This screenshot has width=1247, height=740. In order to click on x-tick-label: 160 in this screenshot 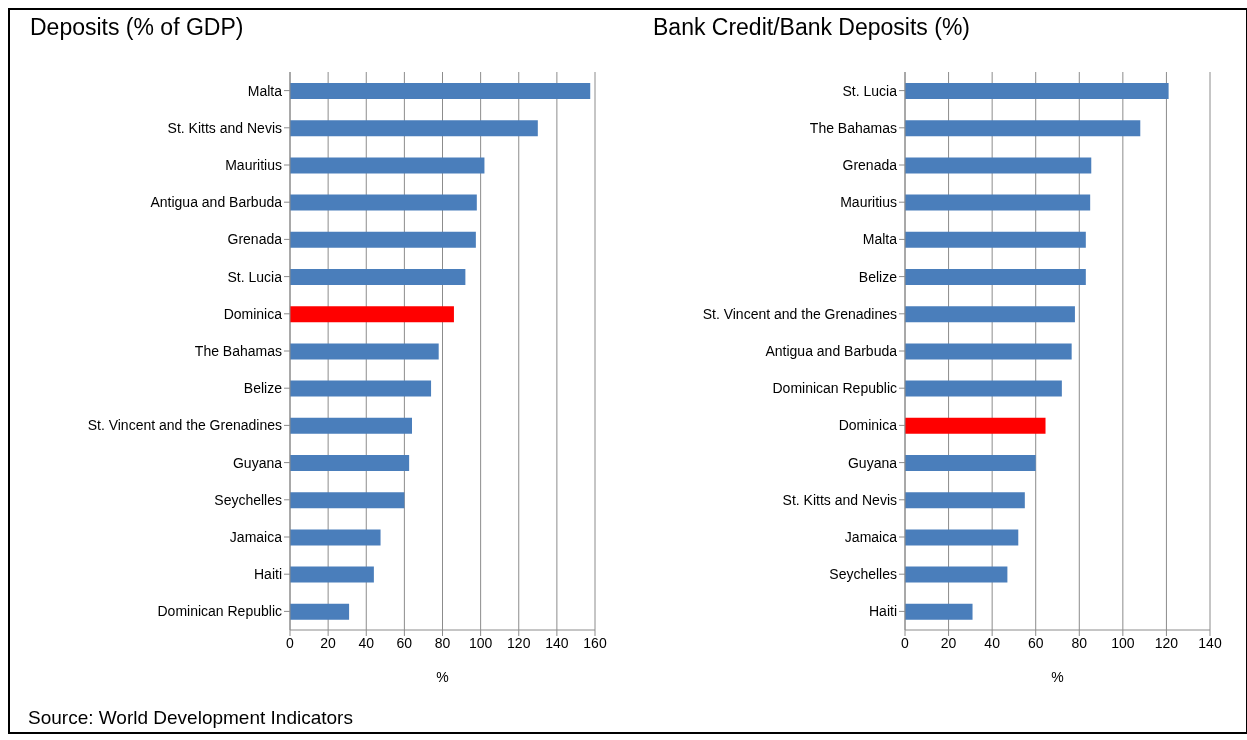, I will do `click(595, 642)`.